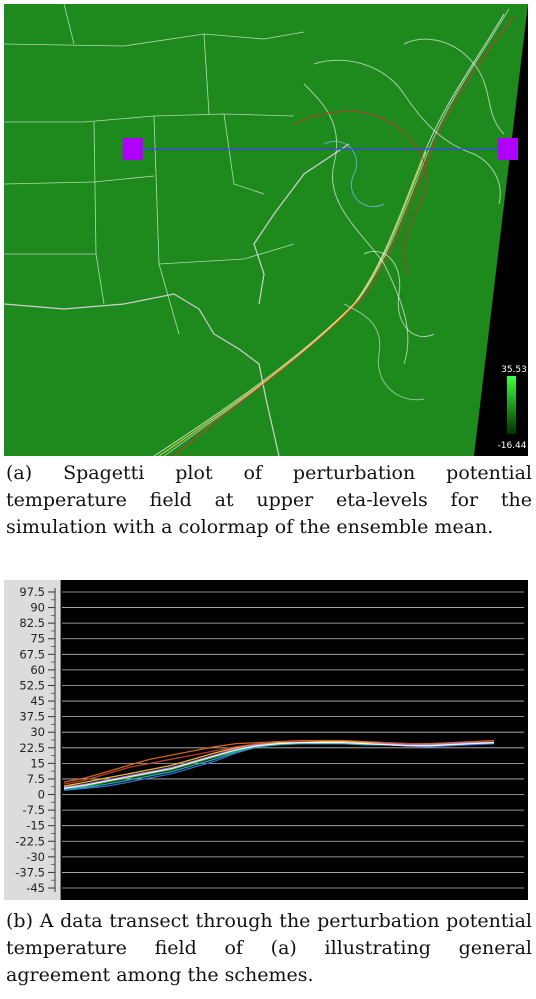  I want to click on y-tick-label: 30, so click(37, 732).